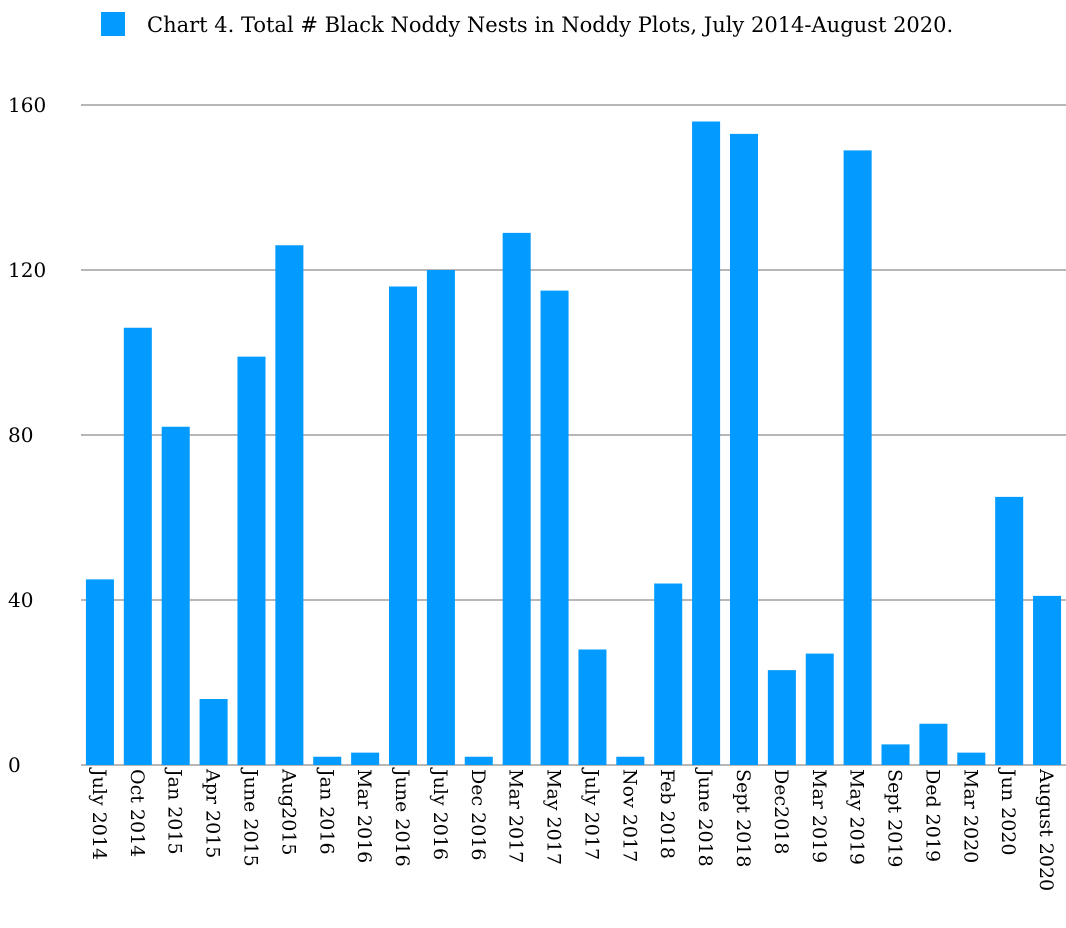 The height and width of the screenshot is (928, 1066). What do you see at coordinates (27, 105) in the screenshot?
I see `y-tick-label: 160` at bounding box center [27, 105].